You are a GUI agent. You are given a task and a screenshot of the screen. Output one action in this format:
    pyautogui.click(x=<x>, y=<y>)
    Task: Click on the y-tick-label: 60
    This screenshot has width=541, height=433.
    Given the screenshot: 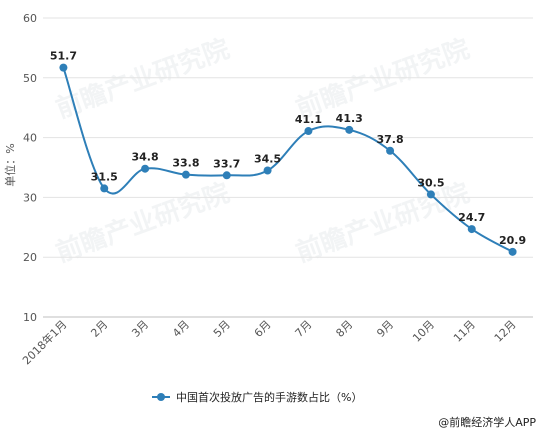 What is the action you would take?
    pyautogui.click(x=30, y=18)
    